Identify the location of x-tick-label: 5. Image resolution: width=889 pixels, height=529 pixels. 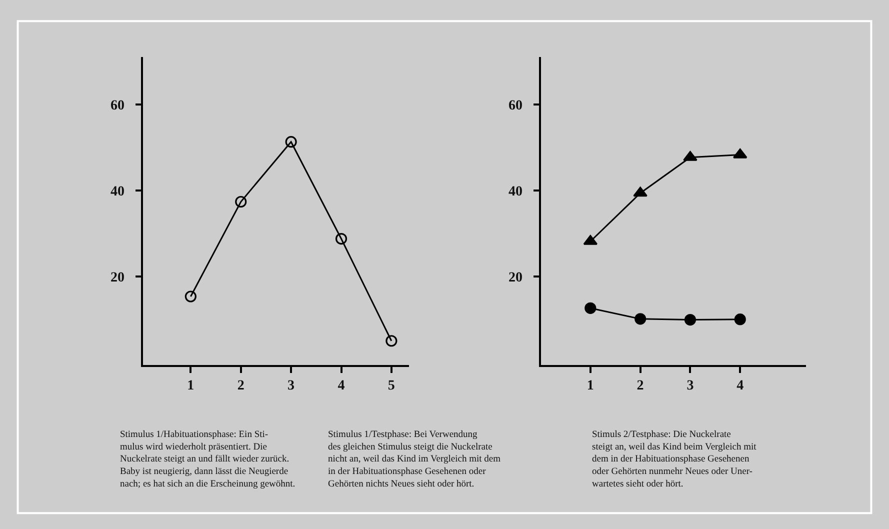
(391, 386).